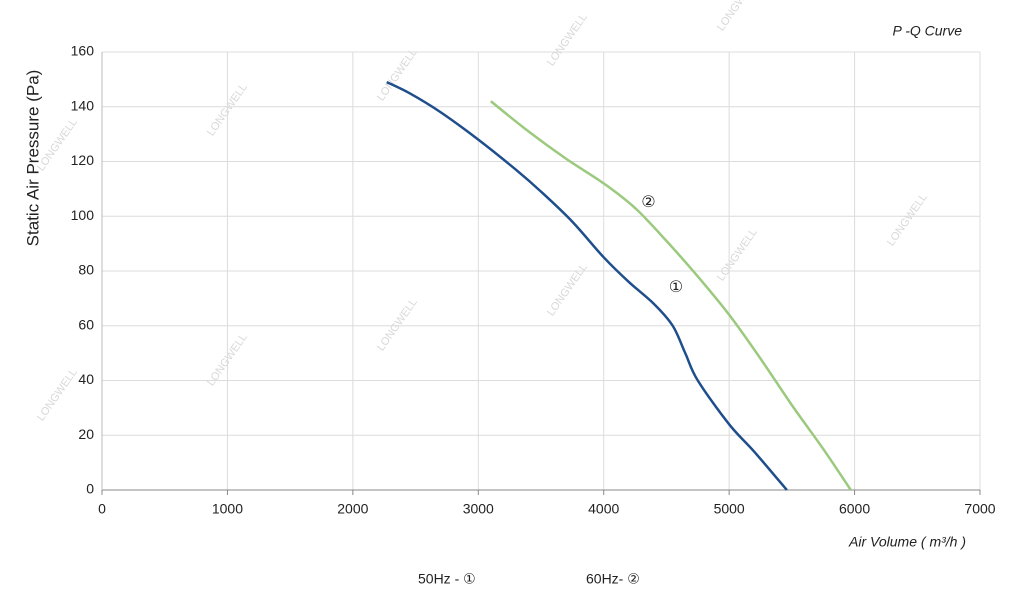 This screenshot has height=614, width=1024. Describe the element at coordinates (102, 509) in the screenshot. I see `x-tick-label: 0` at that location.